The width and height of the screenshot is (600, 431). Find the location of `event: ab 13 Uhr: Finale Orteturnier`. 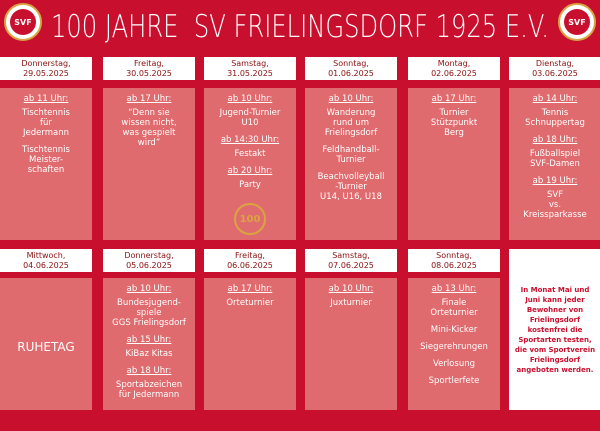

event: ab 13 Uhr: Finale Orteturnier is located at coordinates (453, 301).